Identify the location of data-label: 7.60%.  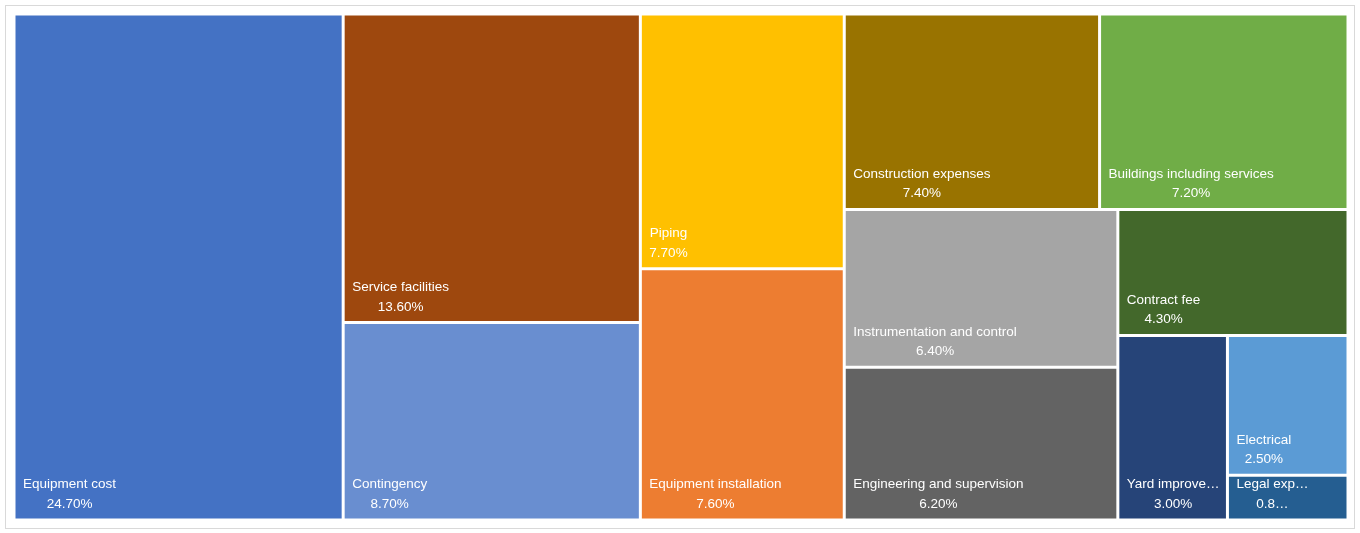
(715, 503).